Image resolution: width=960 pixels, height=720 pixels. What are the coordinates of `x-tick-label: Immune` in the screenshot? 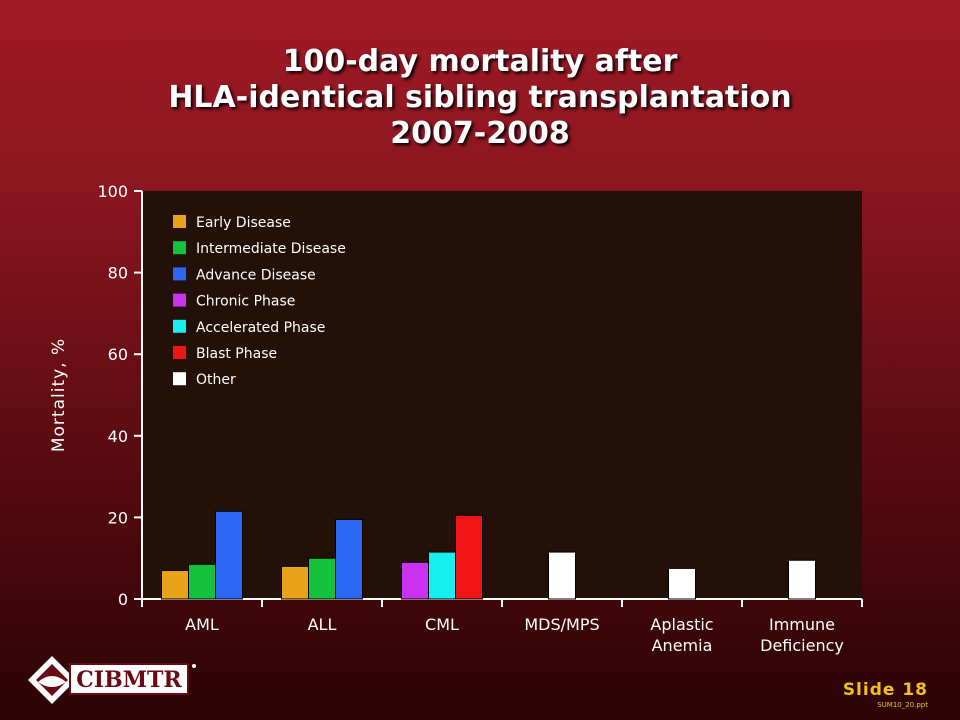 It's located at (802, 624).